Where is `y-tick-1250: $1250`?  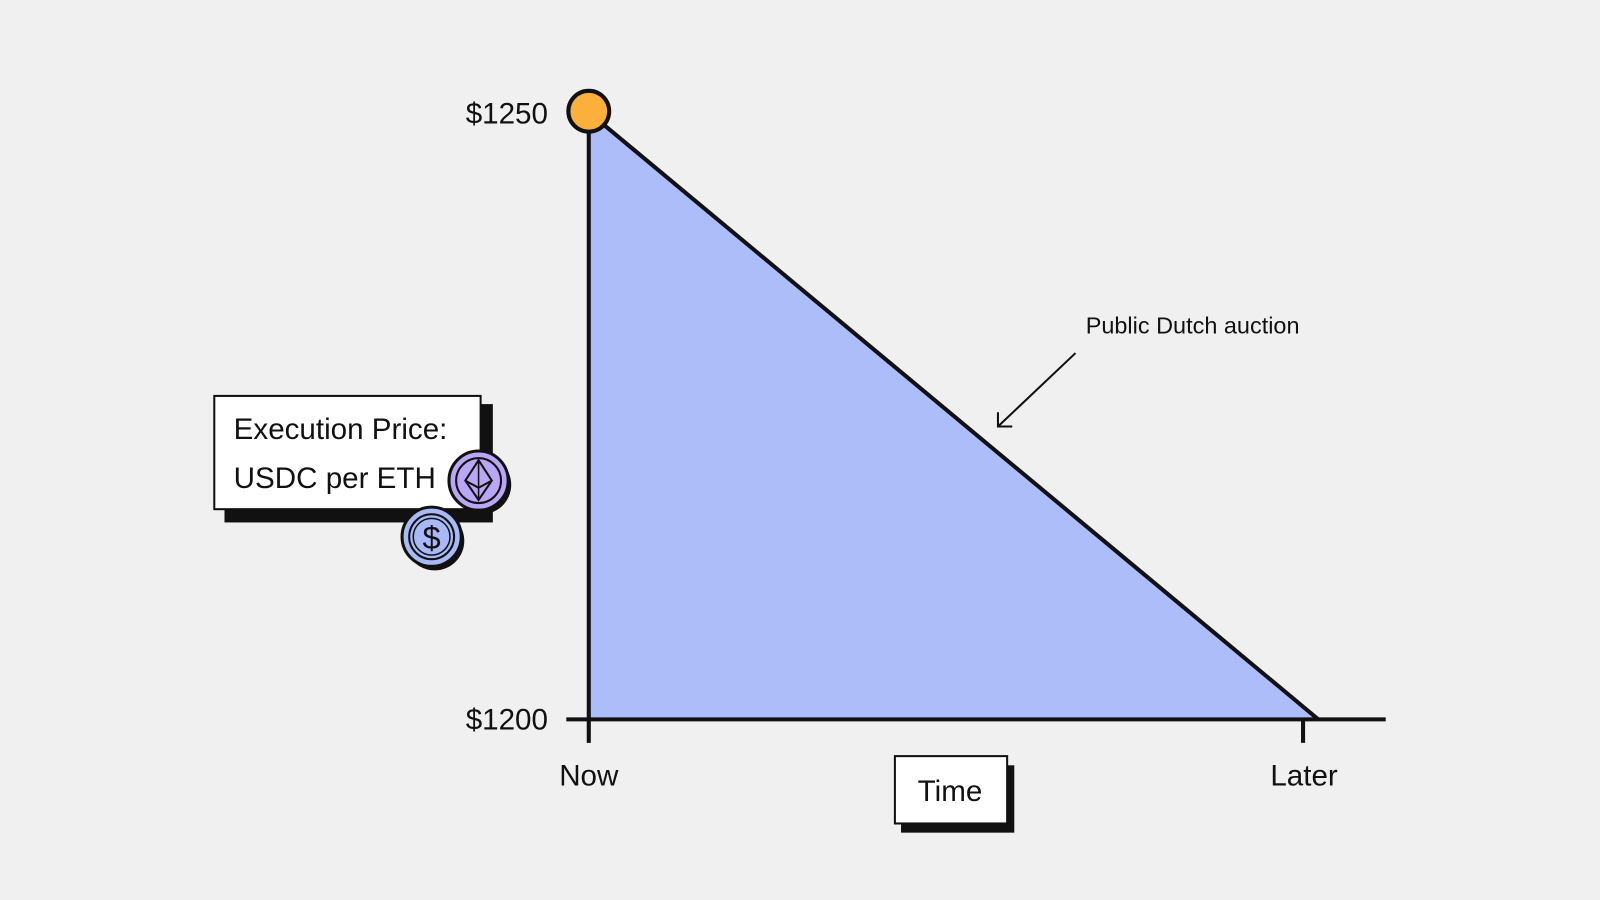 y-tick-1250: $1250 is located at coordinates (507, 113).